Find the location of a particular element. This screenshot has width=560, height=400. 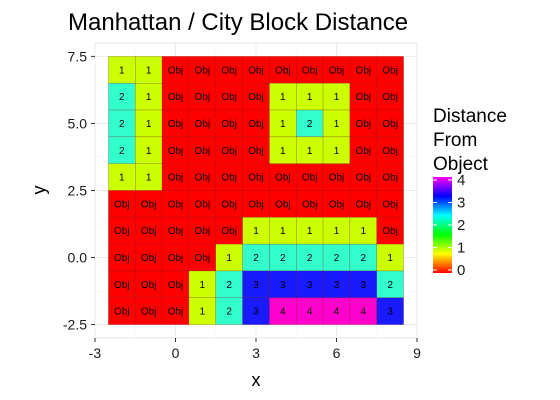

x-tick-label: 3 is located at coordinates (256, 353).